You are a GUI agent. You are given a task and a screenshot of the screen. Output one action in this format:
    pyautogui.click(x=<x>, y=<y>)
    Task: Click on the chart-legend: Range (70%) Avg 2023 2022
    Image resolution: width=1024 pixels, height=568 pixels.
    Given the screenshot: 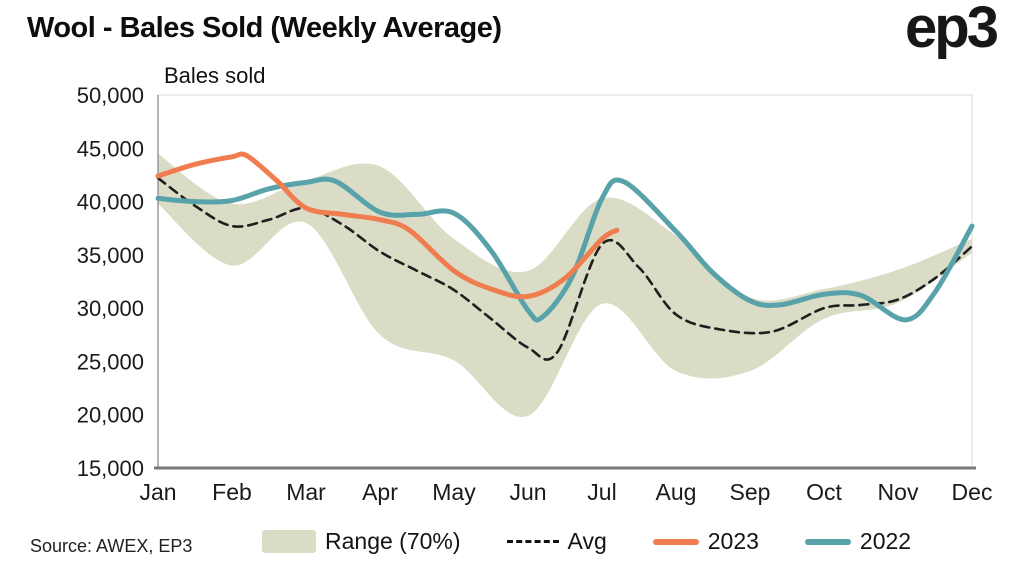 What is the action you would take?
    pyautogui.click(x=586, y=541)
    